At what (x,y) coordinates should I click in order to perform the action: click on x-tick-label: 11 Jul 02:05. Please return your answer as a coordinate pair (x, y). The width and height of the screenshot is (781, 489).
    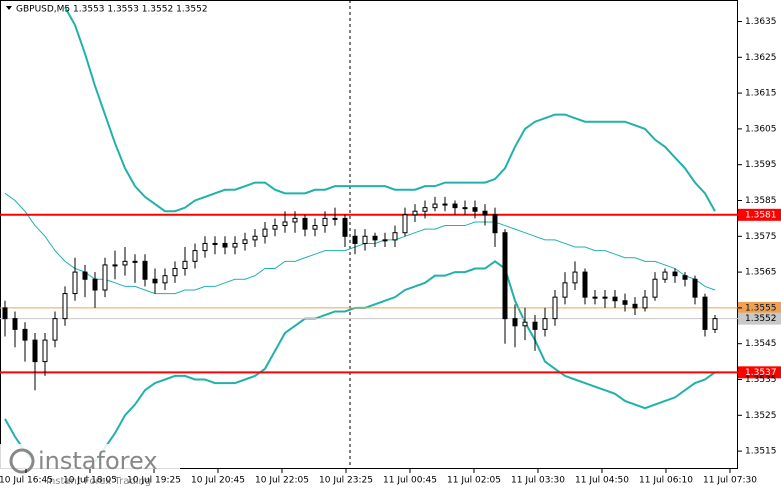
    Looking at the image, I should click on (474, 481).